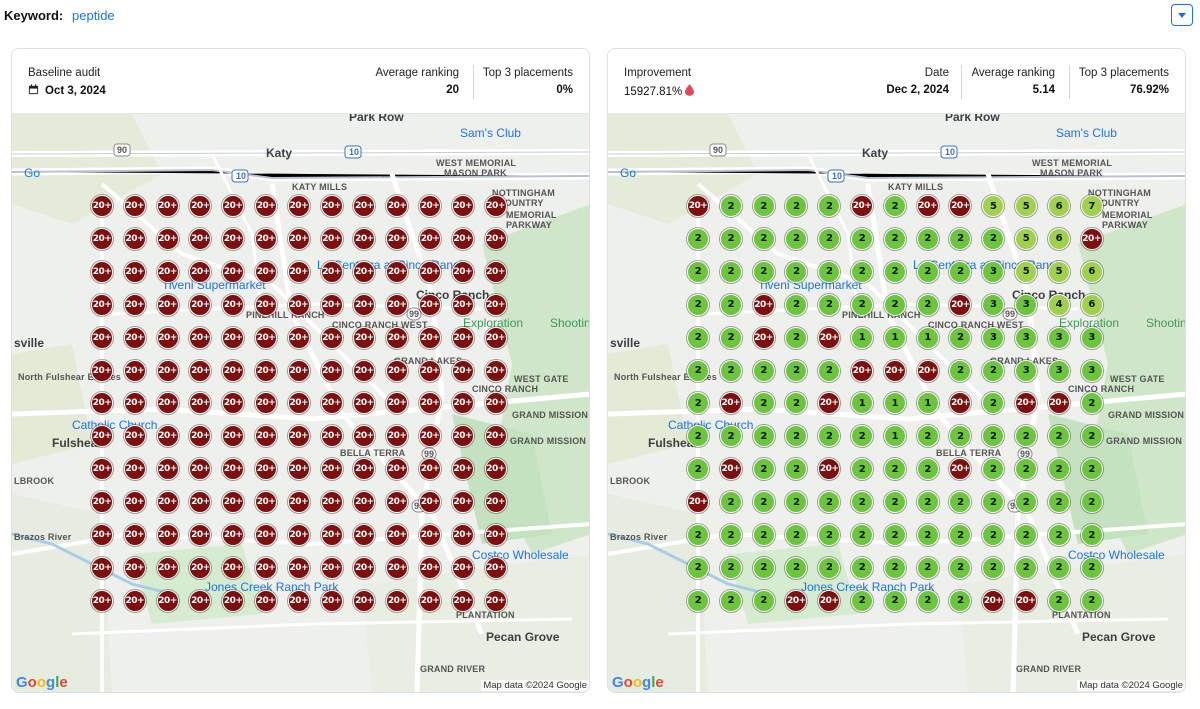  I want to click on keyword-value: peptide, so click(93, 15).